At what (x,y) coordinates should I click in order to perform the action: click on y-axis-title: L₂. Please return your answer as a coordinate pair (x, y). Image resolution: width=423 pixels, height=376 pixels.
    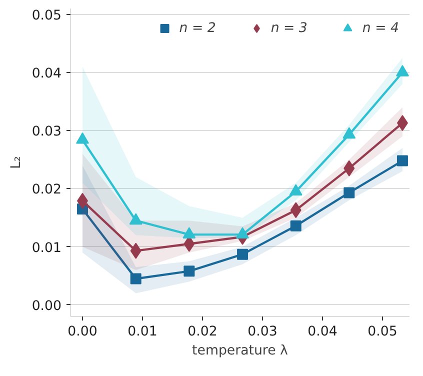
    Looking at the image, I should click on (16, 162).